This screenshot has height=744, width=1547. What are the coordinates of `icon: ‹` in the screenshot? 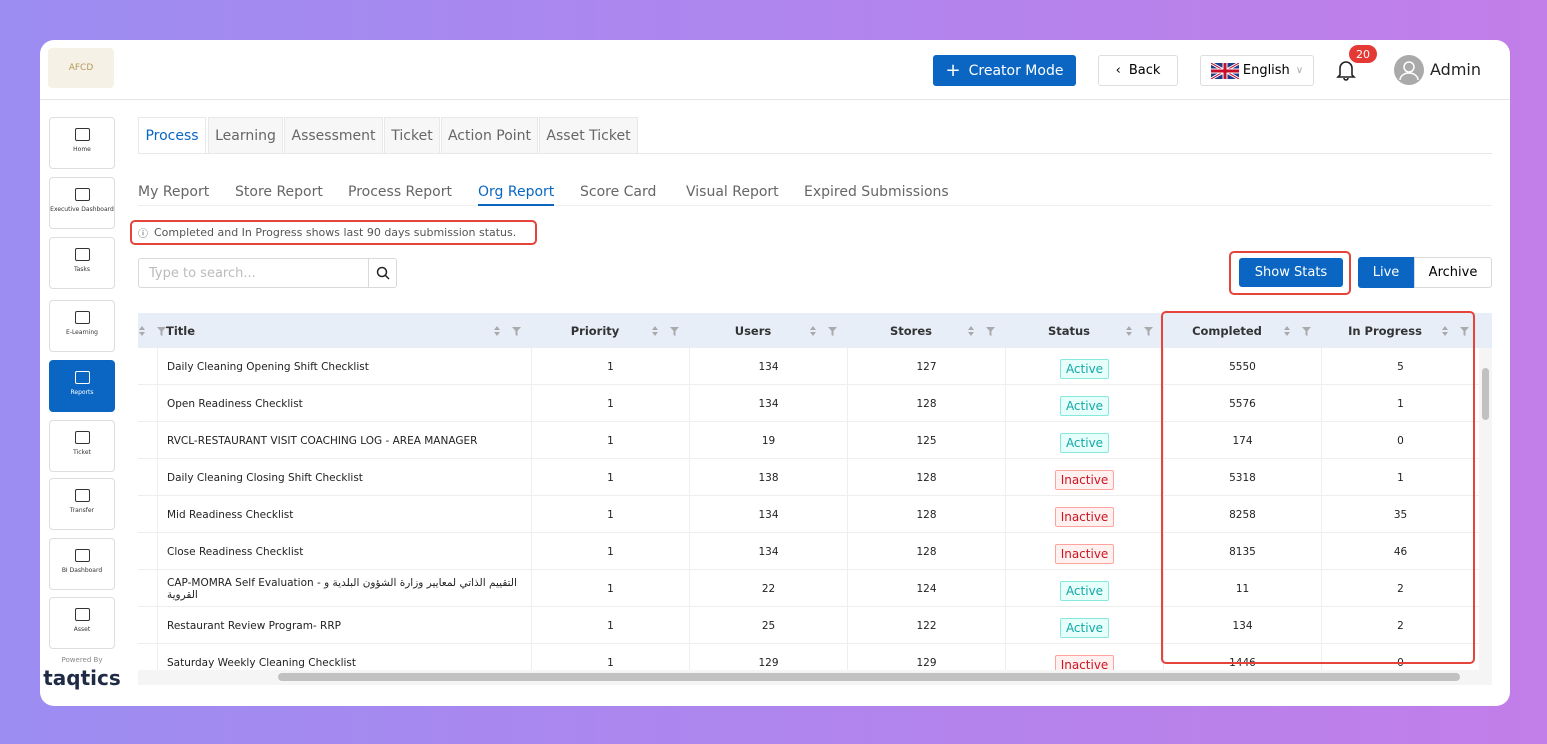 It's located at (1118, 70).